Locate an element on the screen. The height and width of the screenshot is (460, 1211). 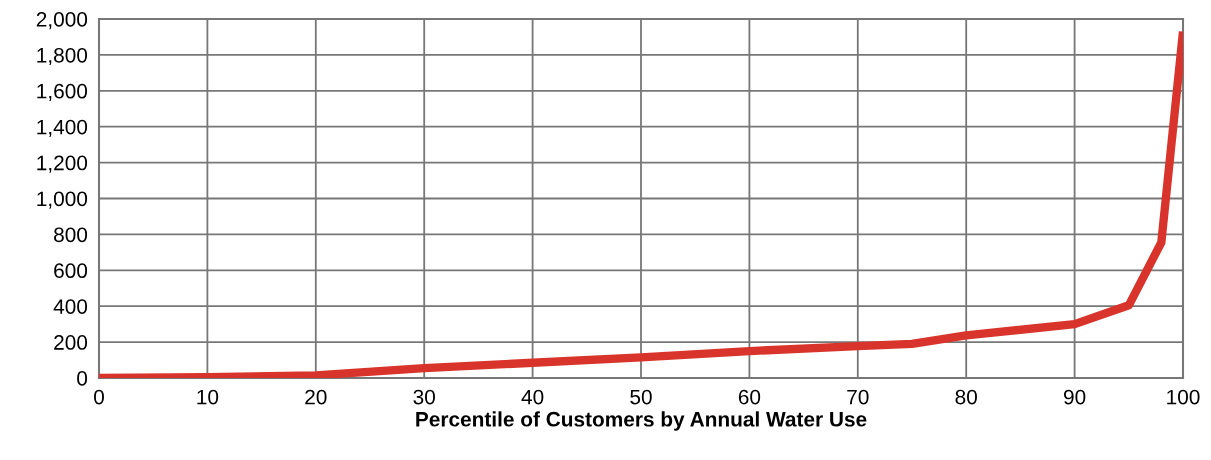
y-tick-label: 800 is located at coordinates (71, 235).